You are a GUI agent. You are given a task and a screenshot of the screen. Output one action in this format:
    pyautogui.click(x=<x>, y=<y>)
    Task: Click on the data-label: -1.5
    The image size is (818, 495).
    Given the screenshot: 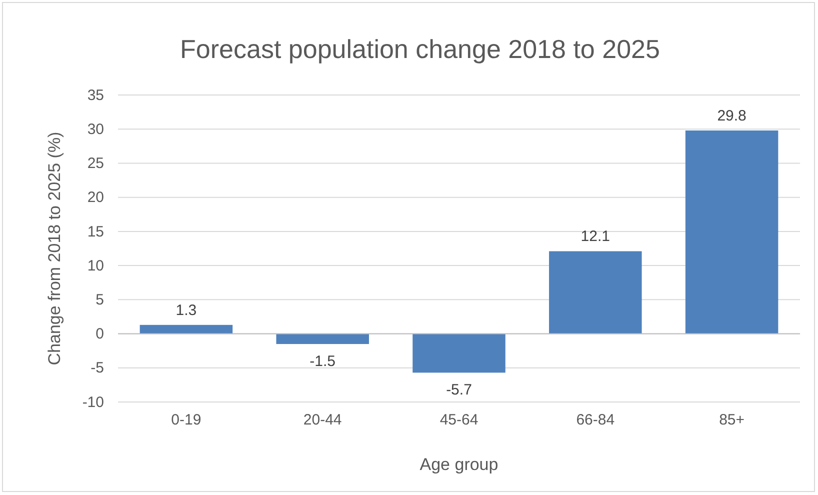 What is the action you would take?
    pyautogui.click(x=323, y=361)
    